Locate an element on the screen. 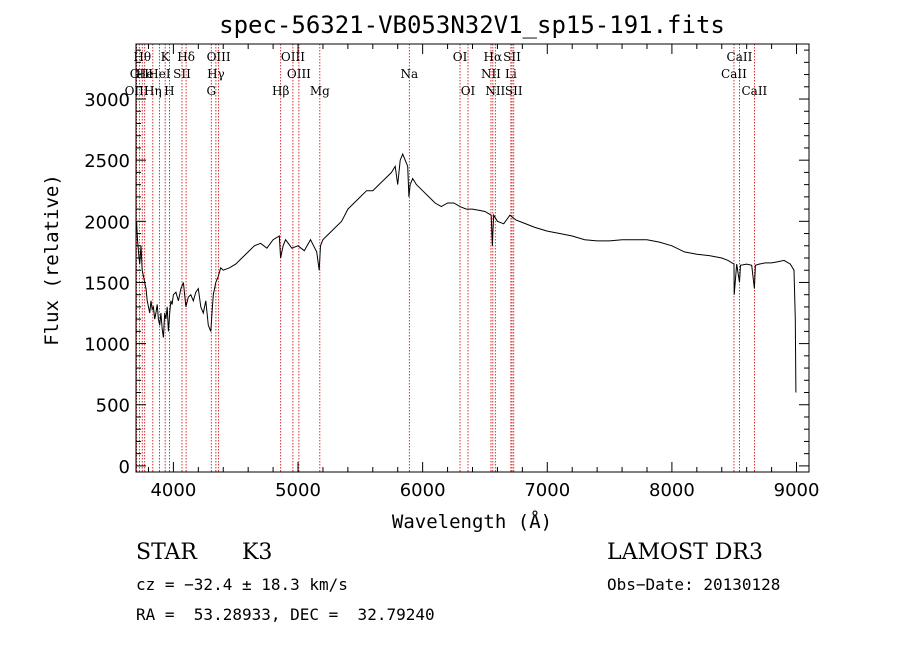  redshift-velocity: cz = −32.4 ± 18.3 km/s is located at coordinates (242, 584).